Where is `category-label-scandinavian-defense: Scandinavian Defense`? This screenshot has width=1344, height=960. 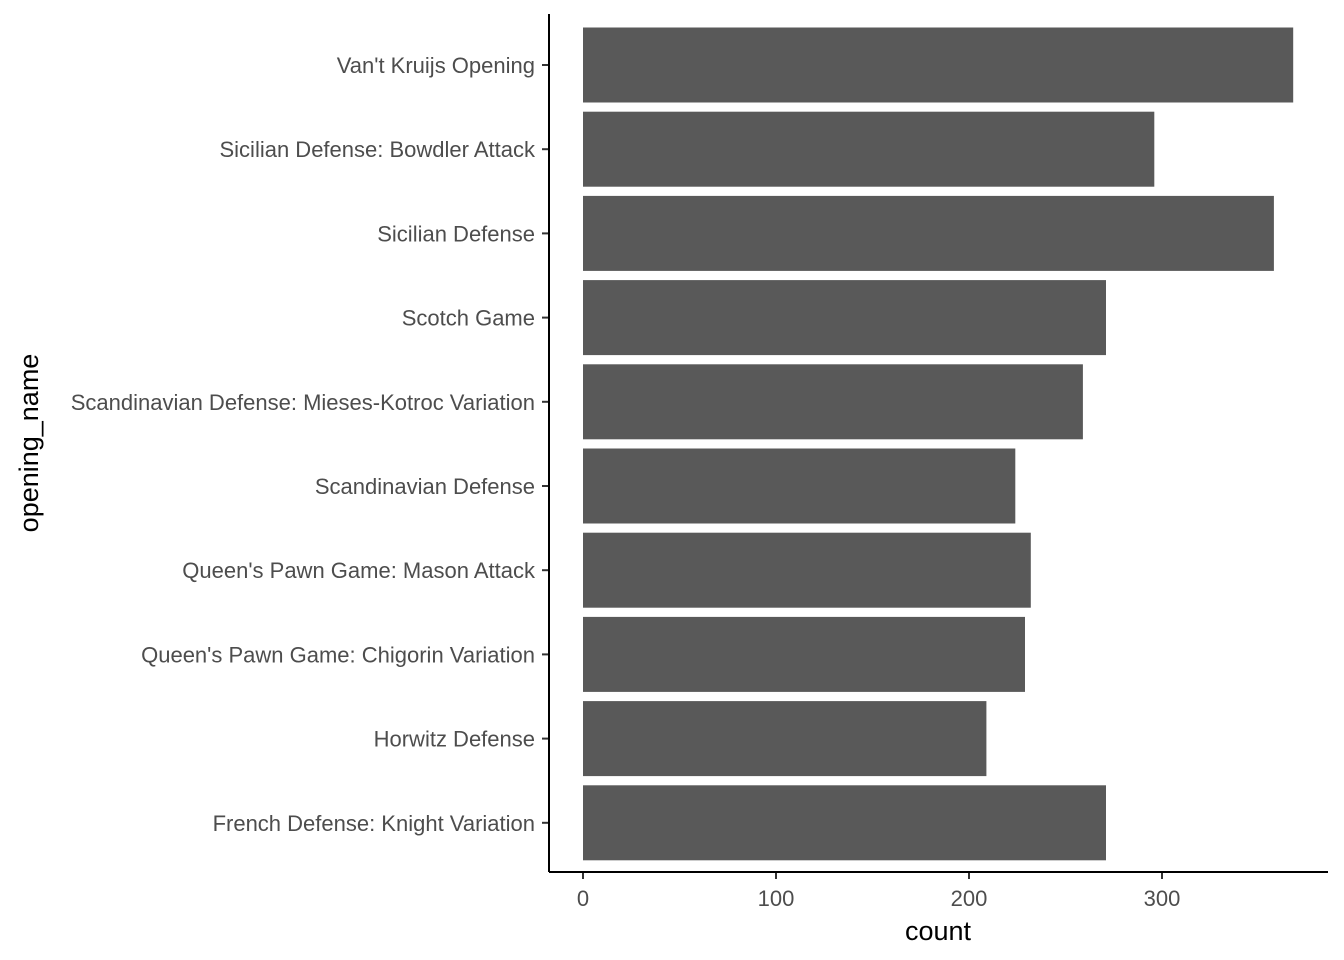
category-label-scandinavian-defense: Scandinavian Defense is located at coordinates (425, 486).